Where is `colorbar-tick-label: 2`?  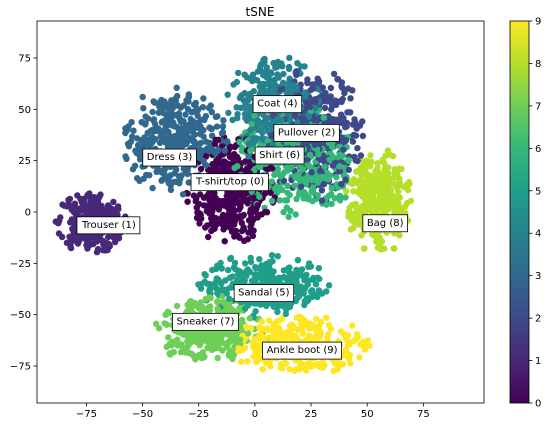 colorbar-tick-label: 2 is located at coordinates (538, 319).